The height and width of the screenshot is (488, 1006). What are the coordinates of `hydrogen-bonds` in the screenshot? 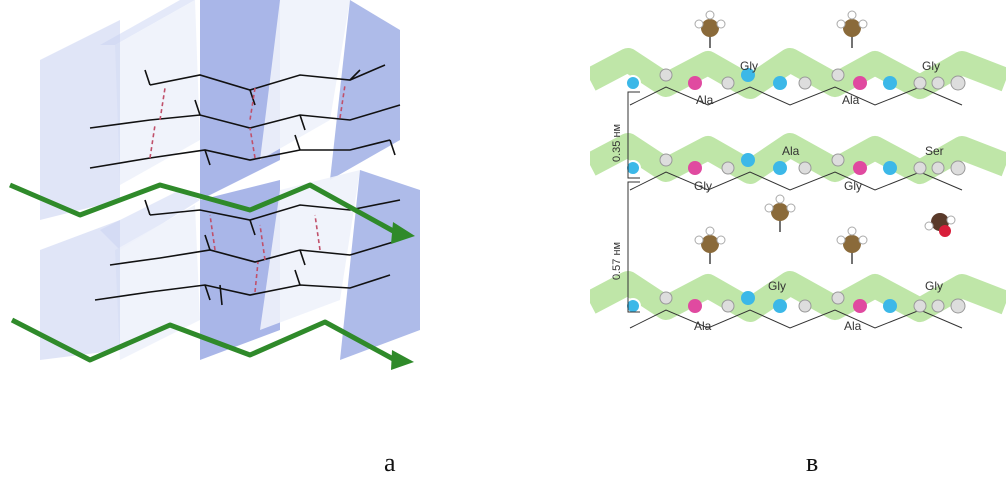 It's located at (247, 188).